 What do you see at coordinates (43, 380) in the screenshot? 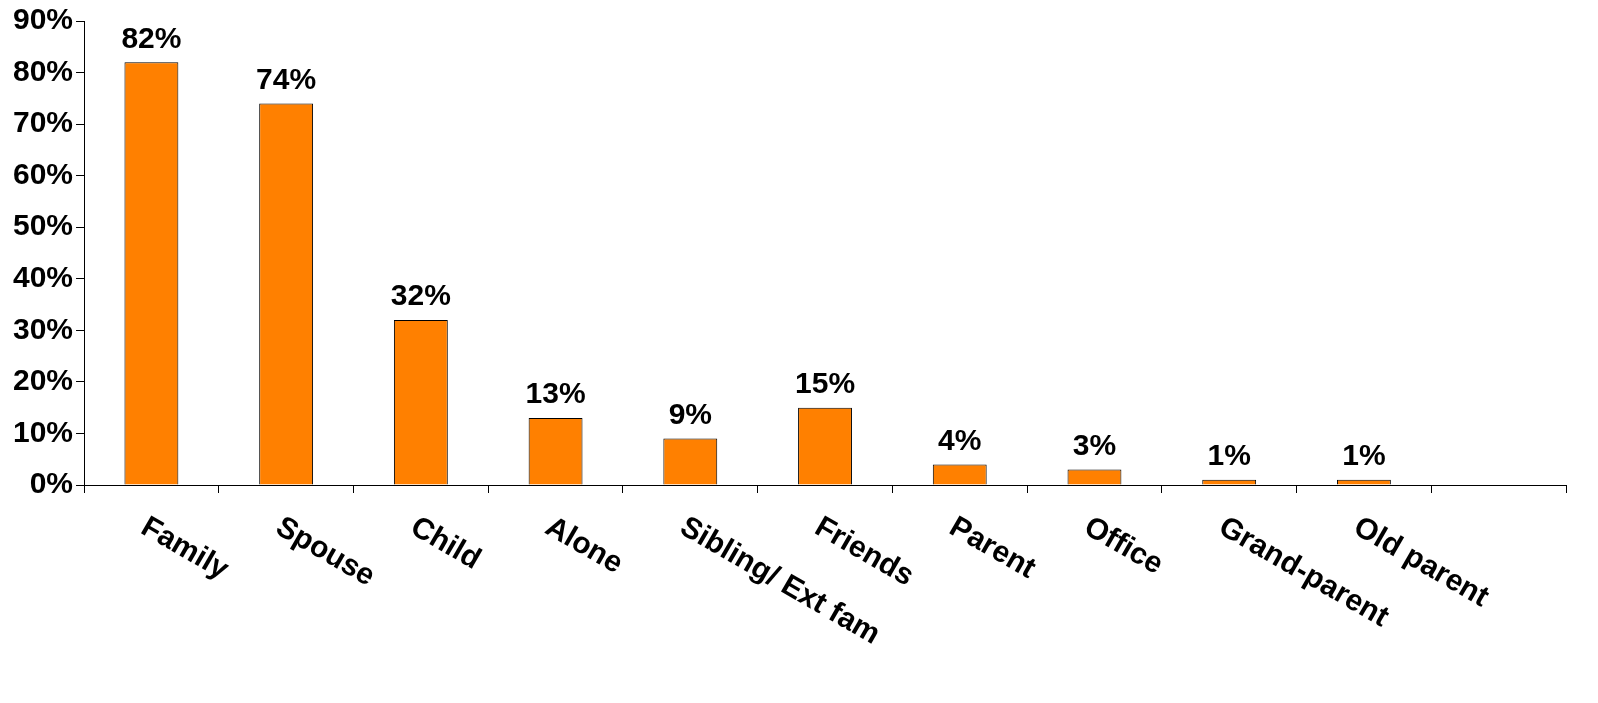
I see `y-tick-label: 20%` at bounding box center [43, 380].